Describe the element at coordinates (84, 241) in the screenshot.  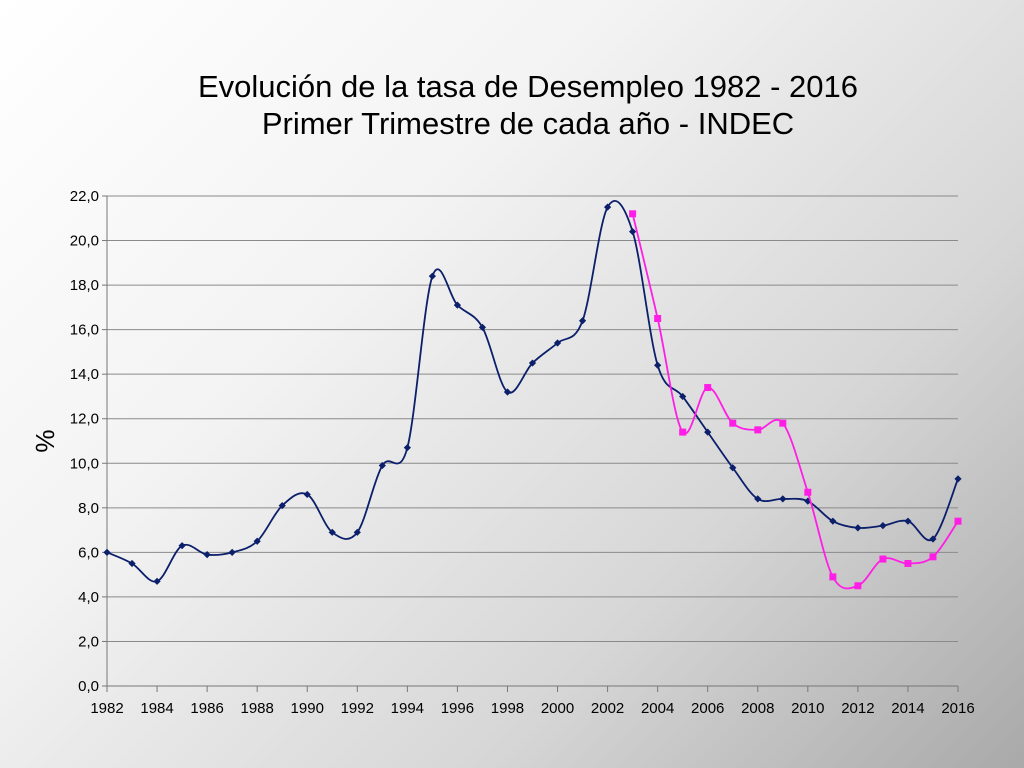
I see `y-tick-label: 20,0` at that location.